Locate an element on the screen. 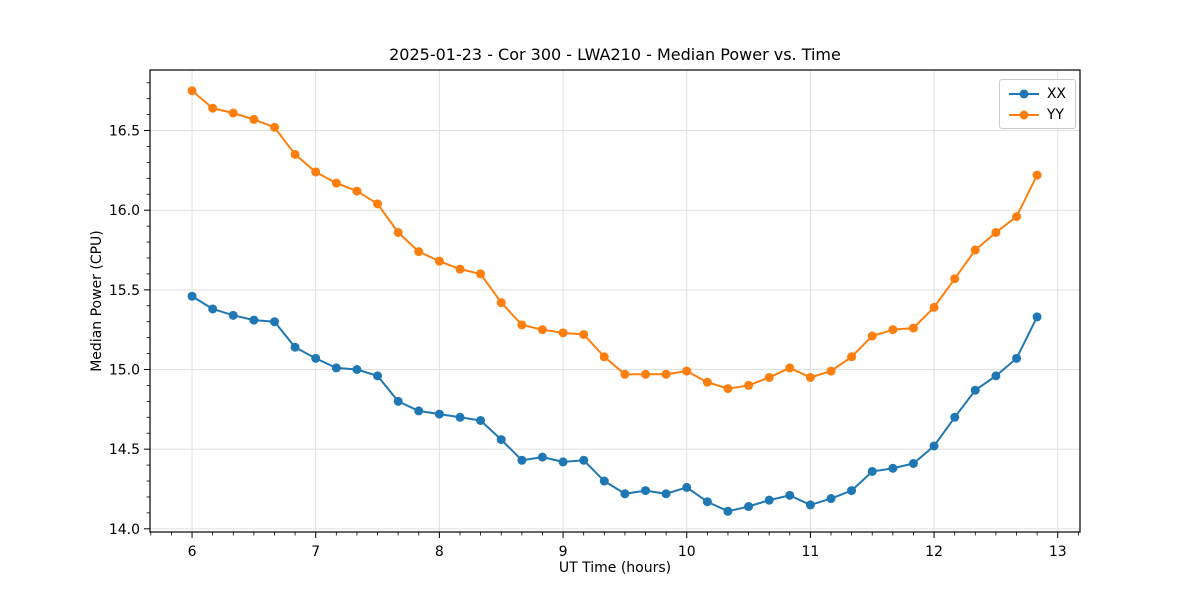  x-tick-label: 12 is located at coordinates (934, 552).